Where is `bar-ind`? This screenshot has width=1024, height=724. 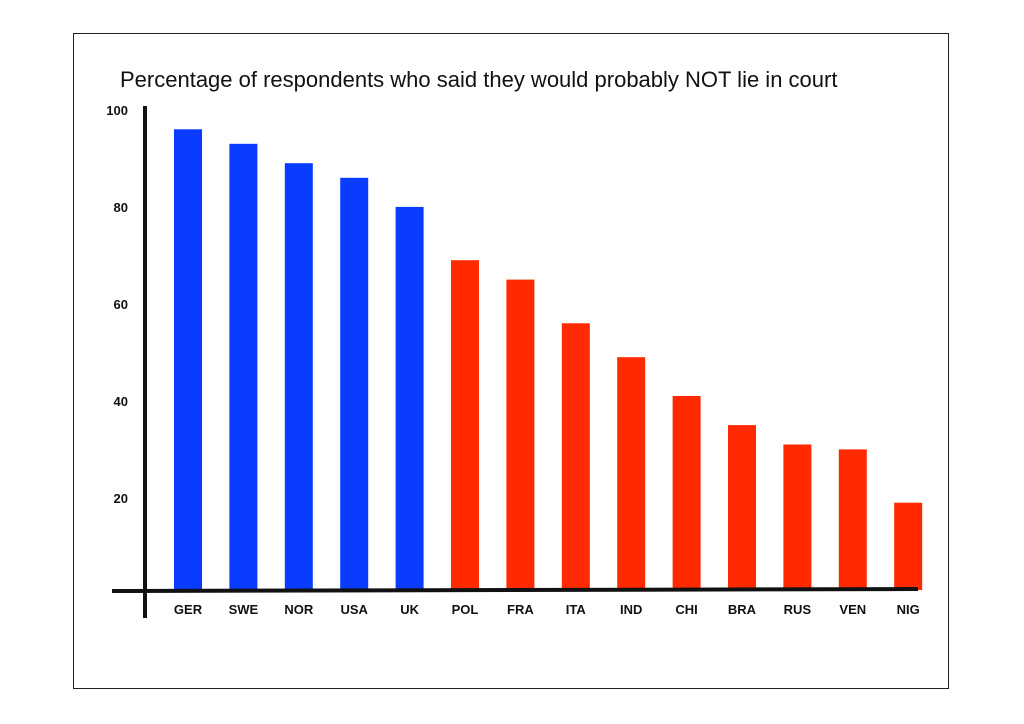
bar-ind is located at coordinates (631, 473).